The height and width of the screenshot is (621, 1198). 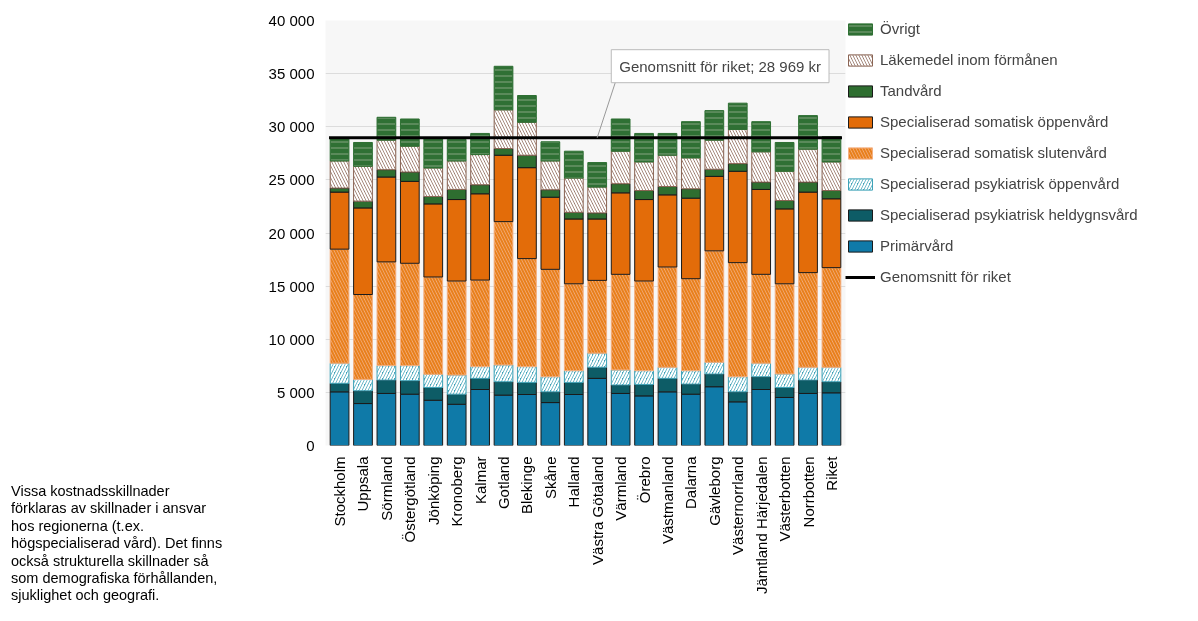 What do you see at coordinates (644, 480) in the screenshot?
I see `x-tick-label: Örebro` at bounding box center [644, 480].